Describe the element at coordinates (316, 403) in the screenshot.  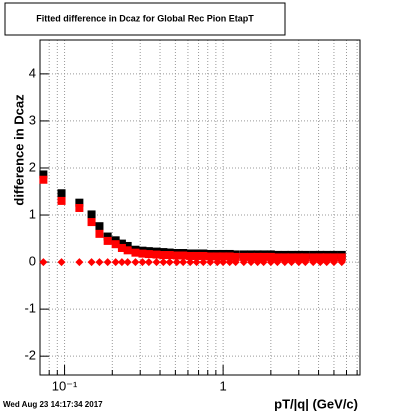
I see `x-axis-label: pT/|q| (GeV/c)` at that location.